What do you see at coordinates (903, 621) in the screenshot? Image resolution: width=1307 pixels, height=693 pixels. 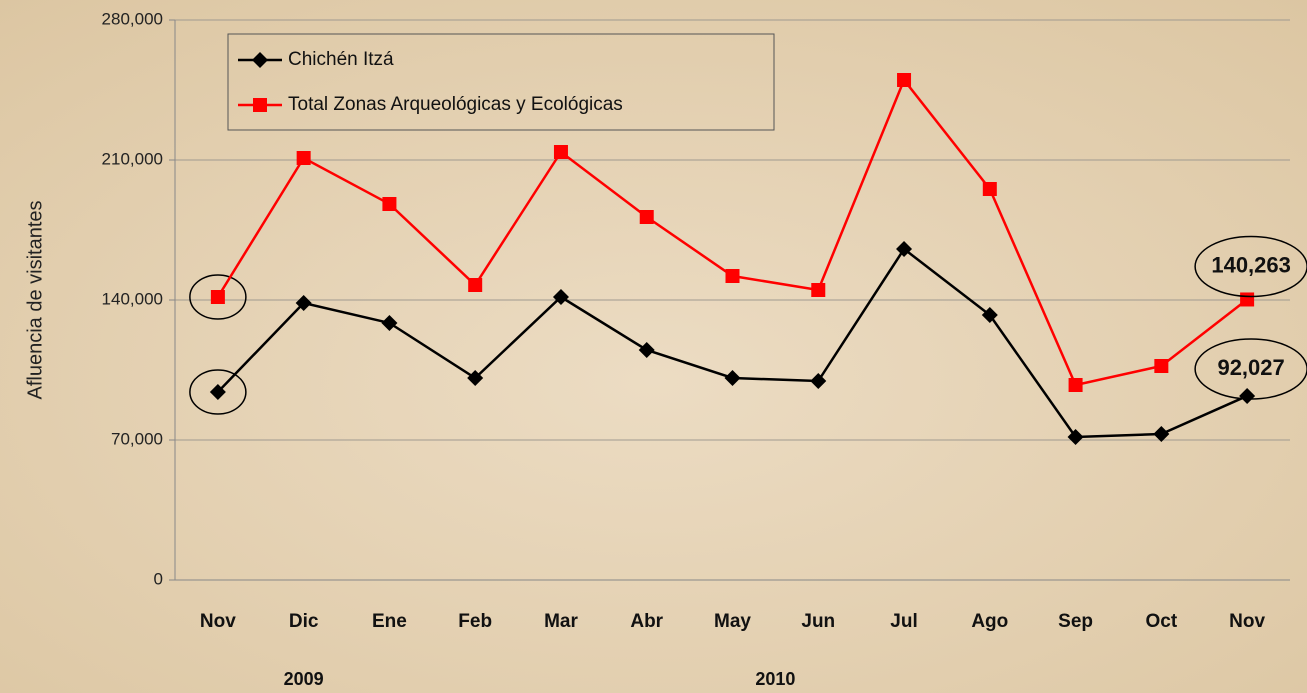 I see `x-tick-label: Jul` at bounding box center [903, 621].